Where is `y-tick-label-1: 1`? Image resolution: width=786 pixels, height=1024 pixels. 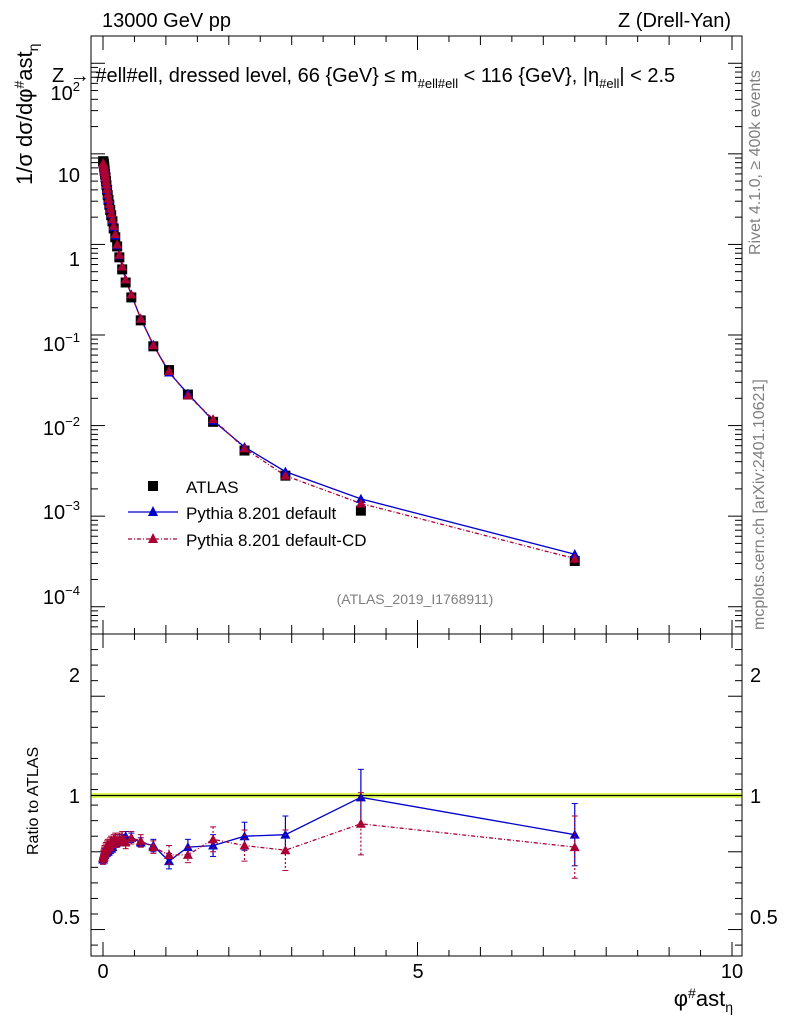
y-tick-label-1: 1 is located at coordinates (74, 260).